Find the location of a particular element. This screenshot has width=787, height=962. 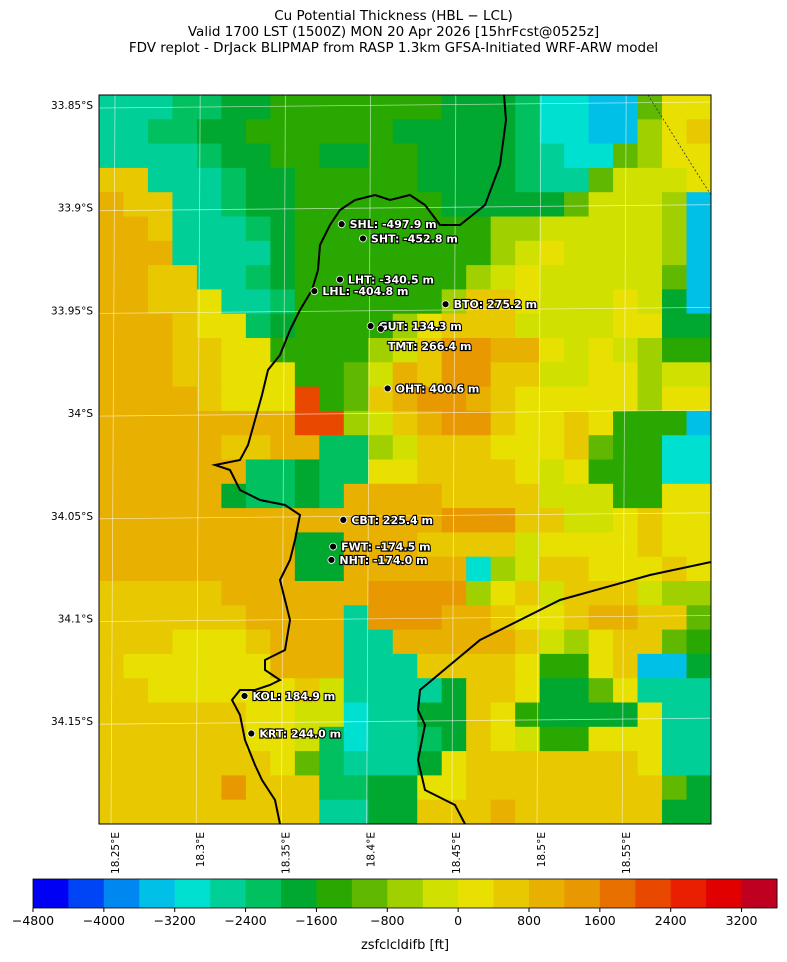

graticule-lon-line is located at coordinates (624, 459).